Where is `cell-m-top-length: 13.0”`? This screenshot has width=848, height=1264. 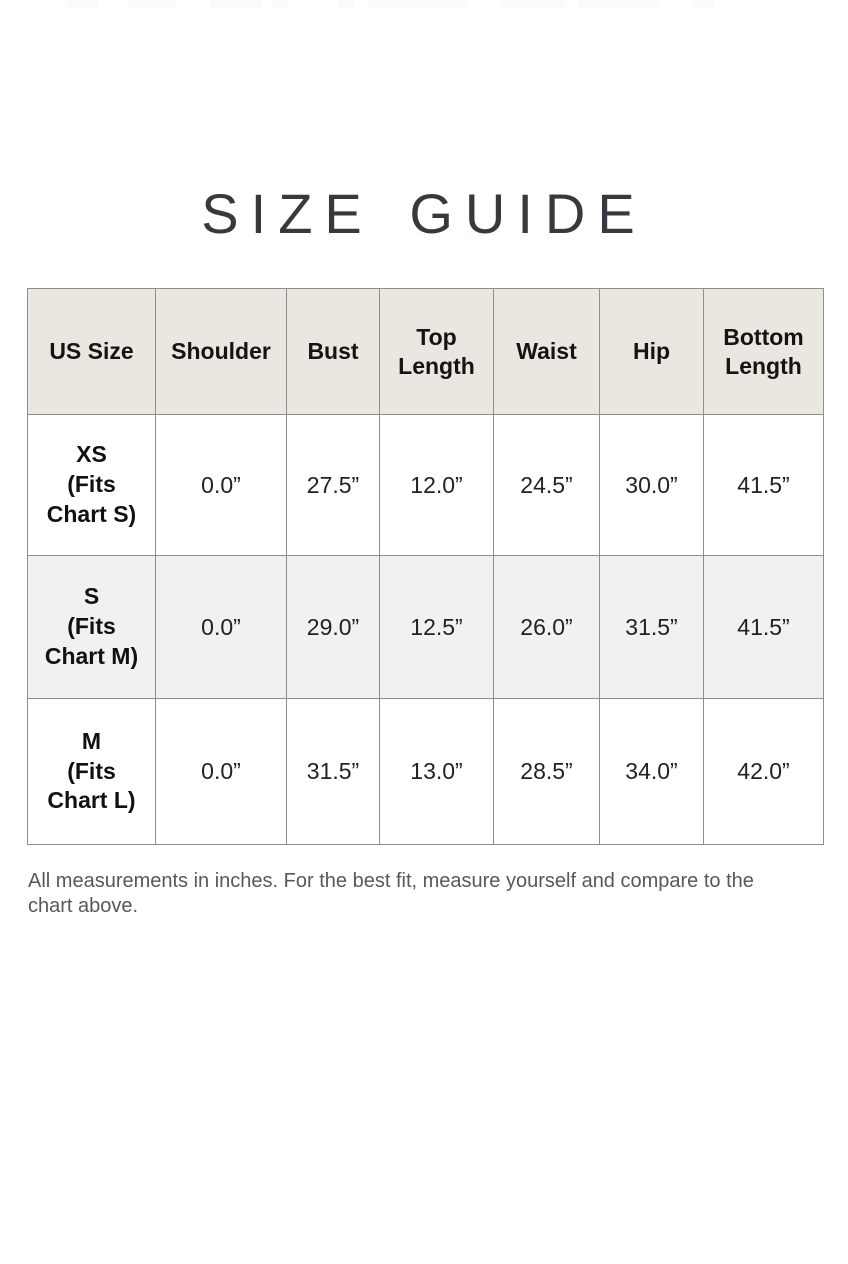
cell-m-top-length: 13.0” is located at coordinates (436, 771).